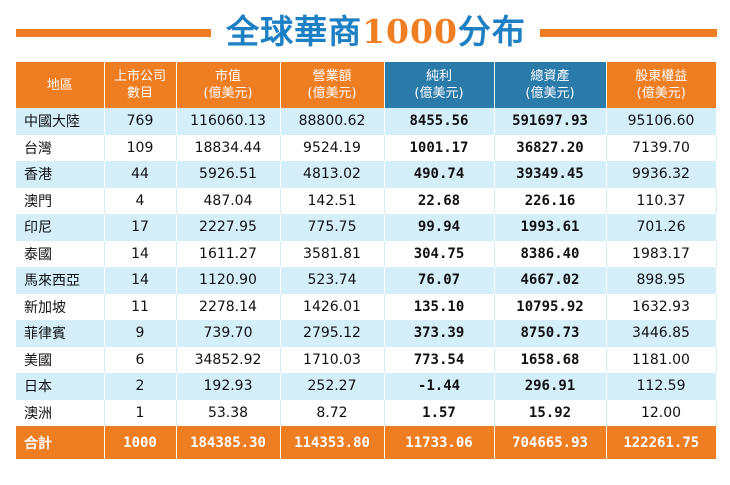 The height and width of the screenshot is (485, 730). What do you see at coordinates (439, 227) in the screenshot?
I see `cell-net-profit: 99.94` at bounding box center [439, 227].